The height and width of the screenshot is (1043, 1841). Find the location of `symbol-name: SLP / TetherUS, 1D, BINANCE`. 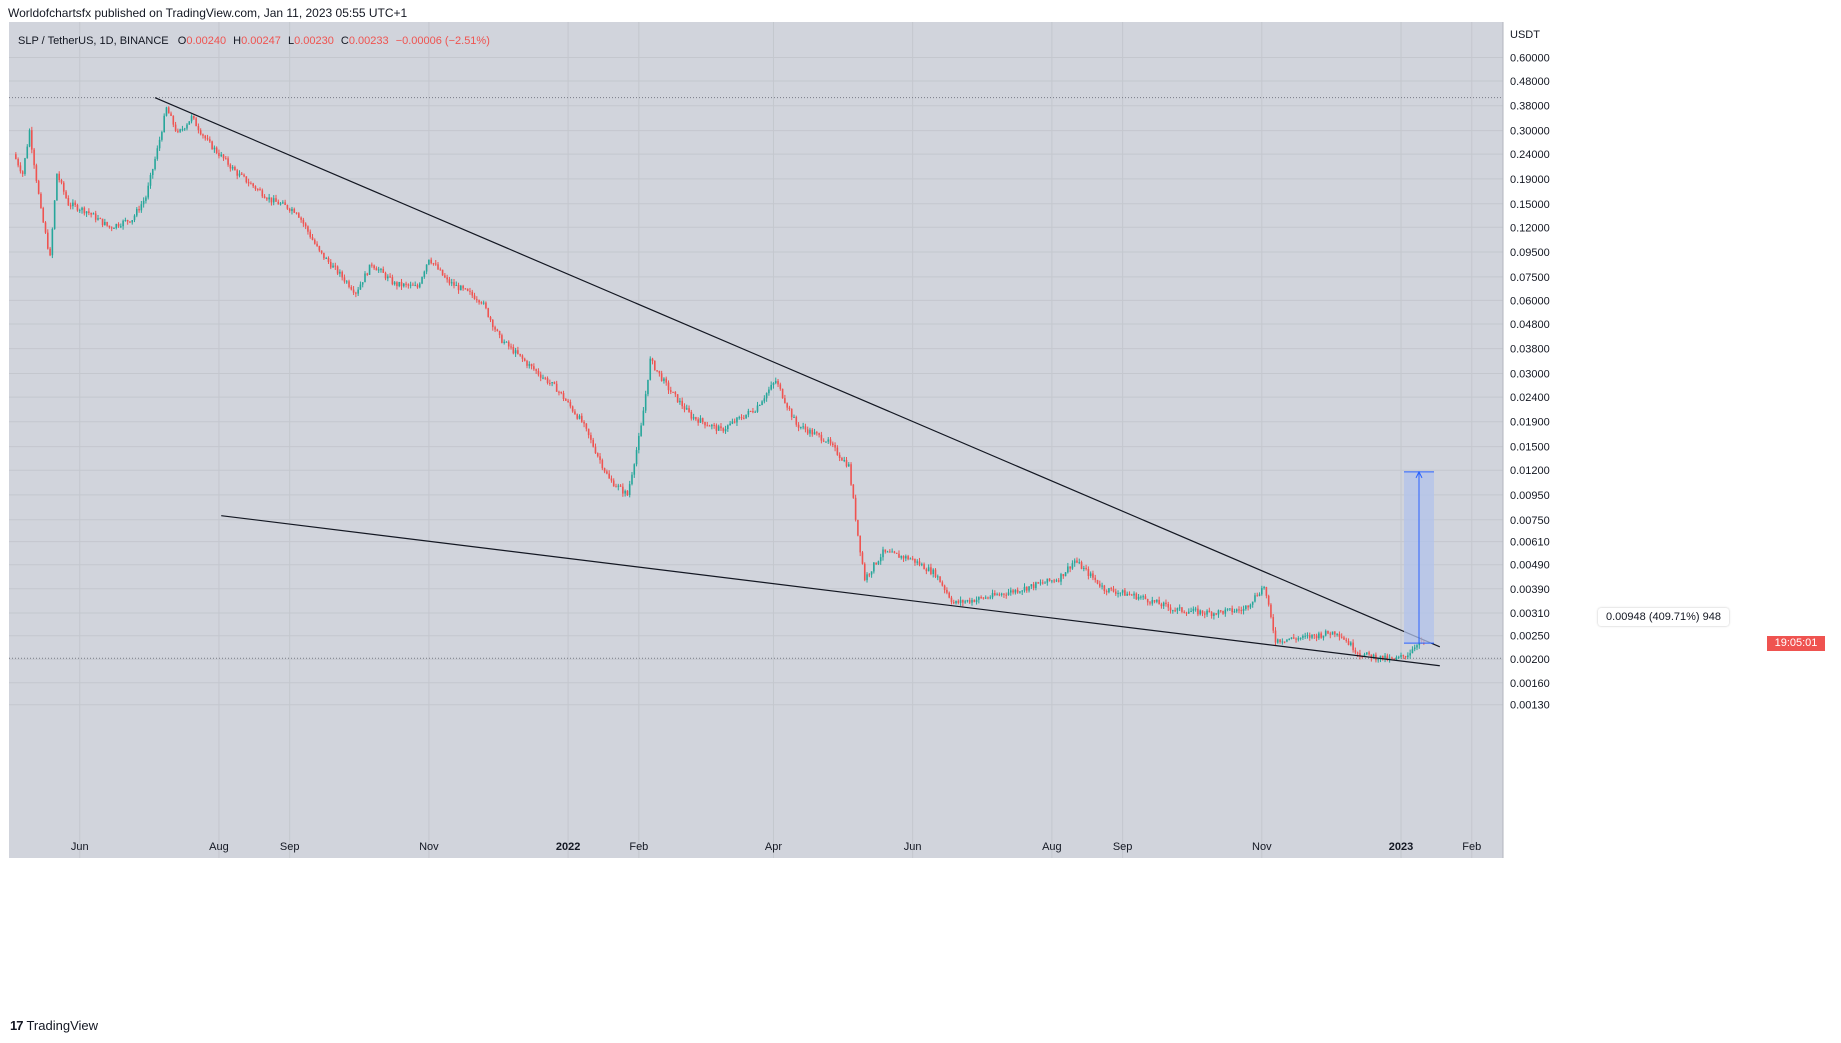

symbol-name: SLP / TetherUS, 1D, BINANCE is located at coordinates (93, 41).